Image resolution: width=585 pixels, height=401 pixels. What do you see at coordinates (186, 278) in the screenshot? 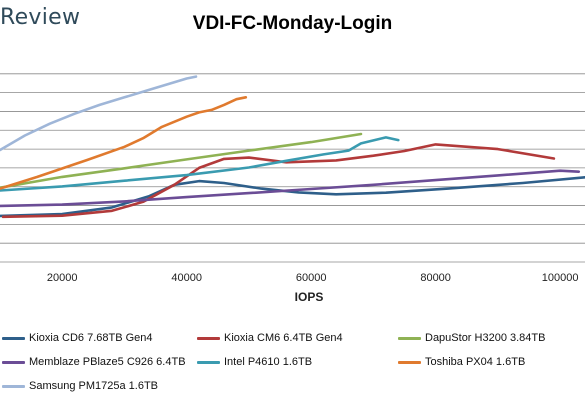
I see `x-tick-label: 40000` at bounding box center [186, 278].